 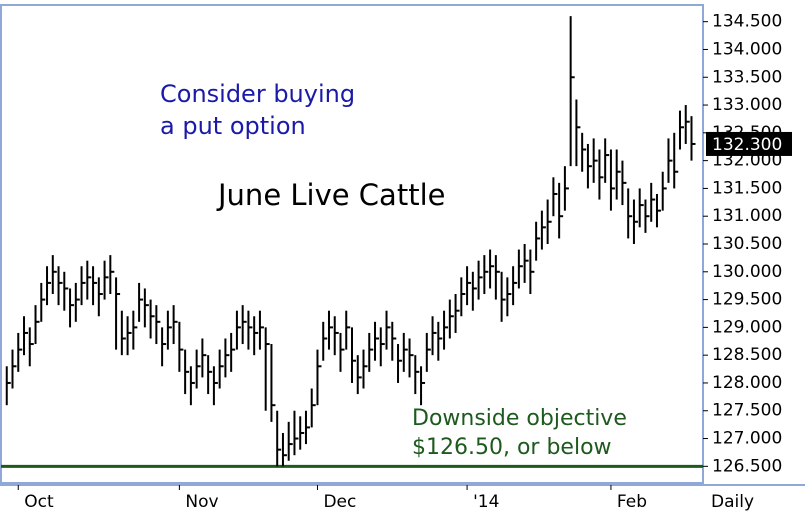 I want to click on y-tick-label: 131.500, so click(x=747, y=188).